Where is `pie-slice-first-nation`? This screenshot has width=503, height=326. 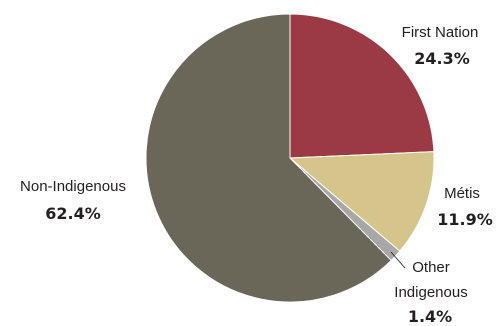
pie-slice-first-nation is located at coordinates (362, 86).